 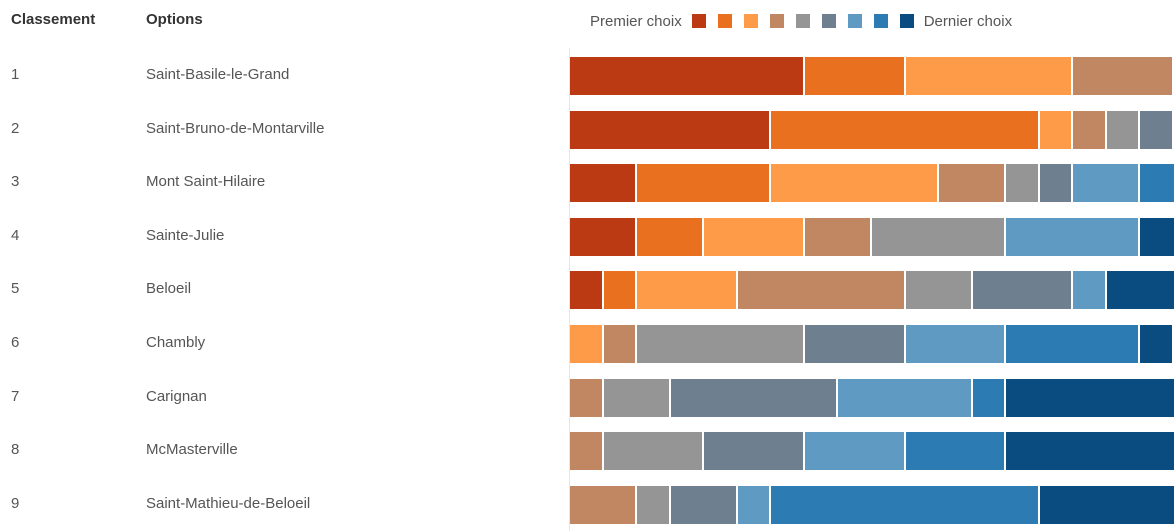 I want to click on chart-row: 2 Saint-Bruno-de-Montarville, so click(x=587, y=129).